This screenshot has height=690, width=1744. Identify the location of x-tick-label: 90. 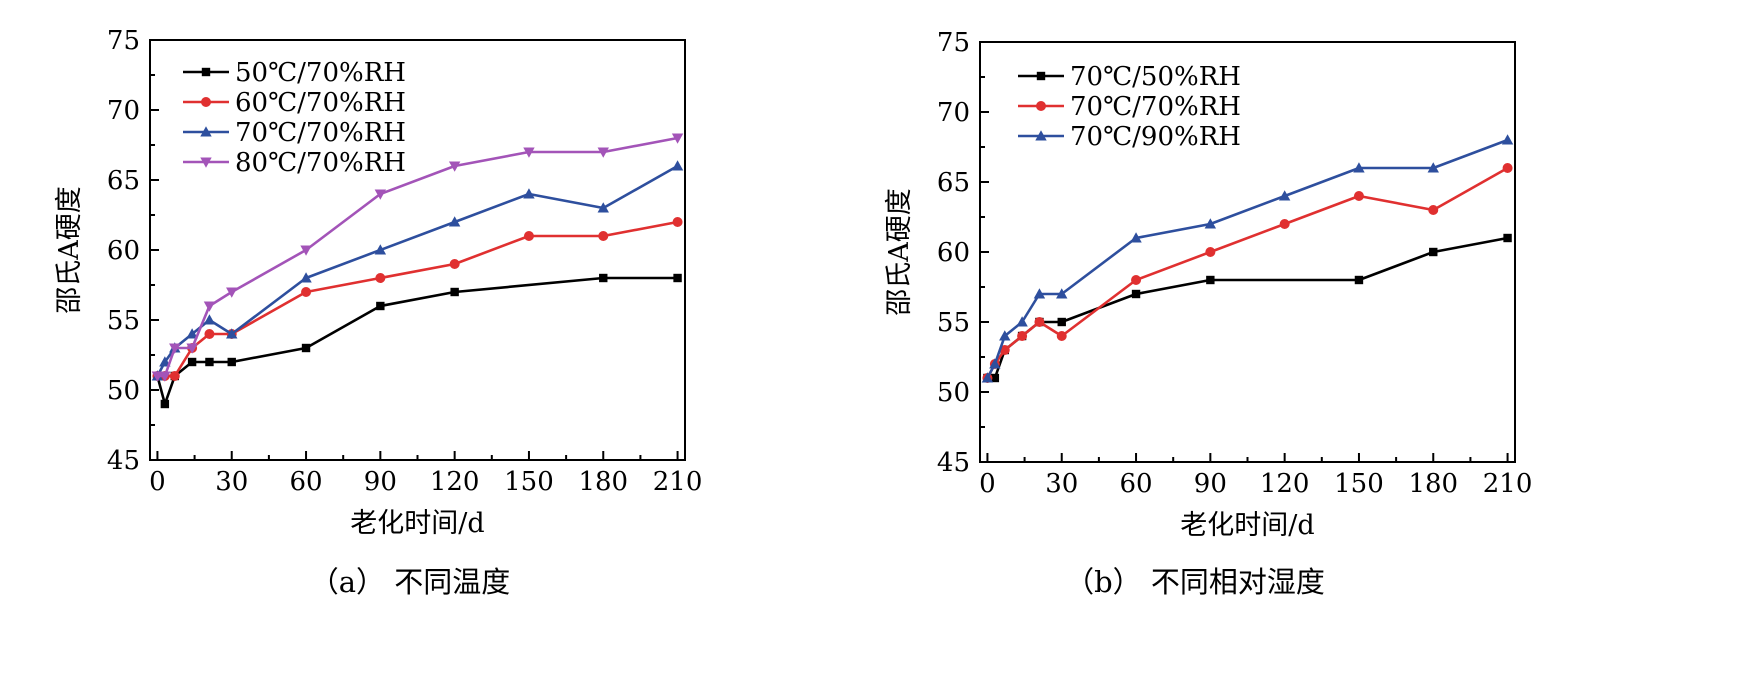
(380, 482).